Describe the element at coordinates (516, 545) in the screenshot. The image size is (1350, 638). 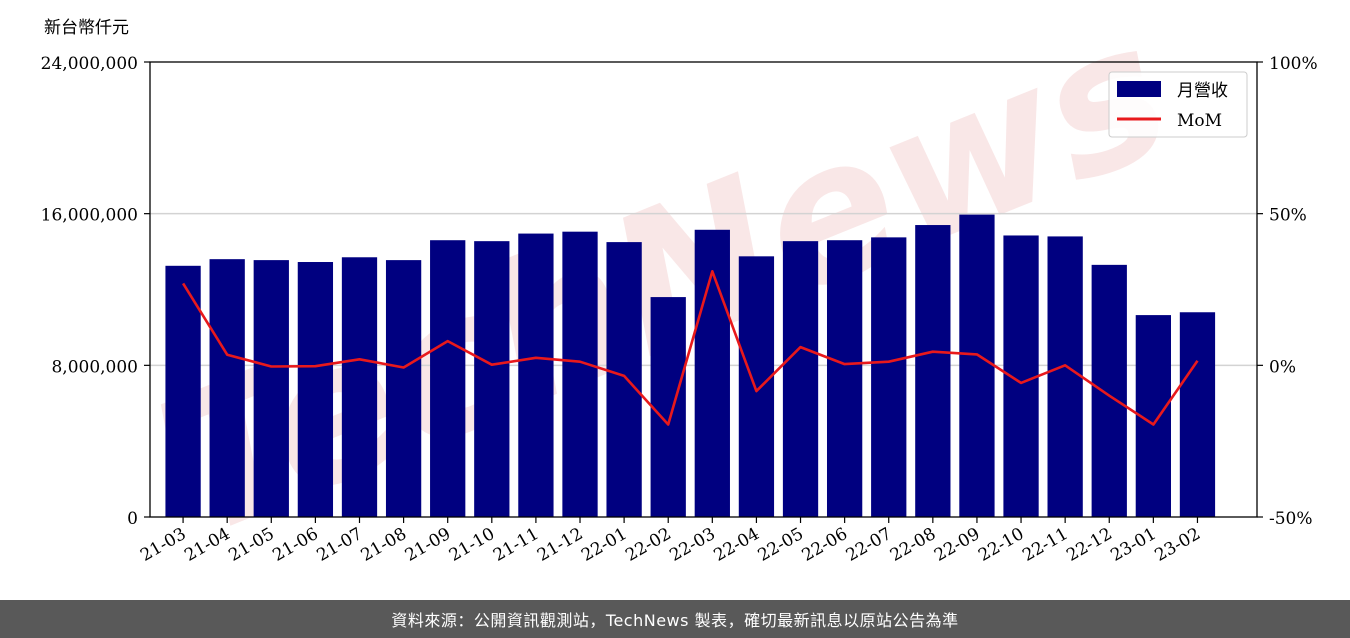
I see `x-tick-label: 21-11` at that location.